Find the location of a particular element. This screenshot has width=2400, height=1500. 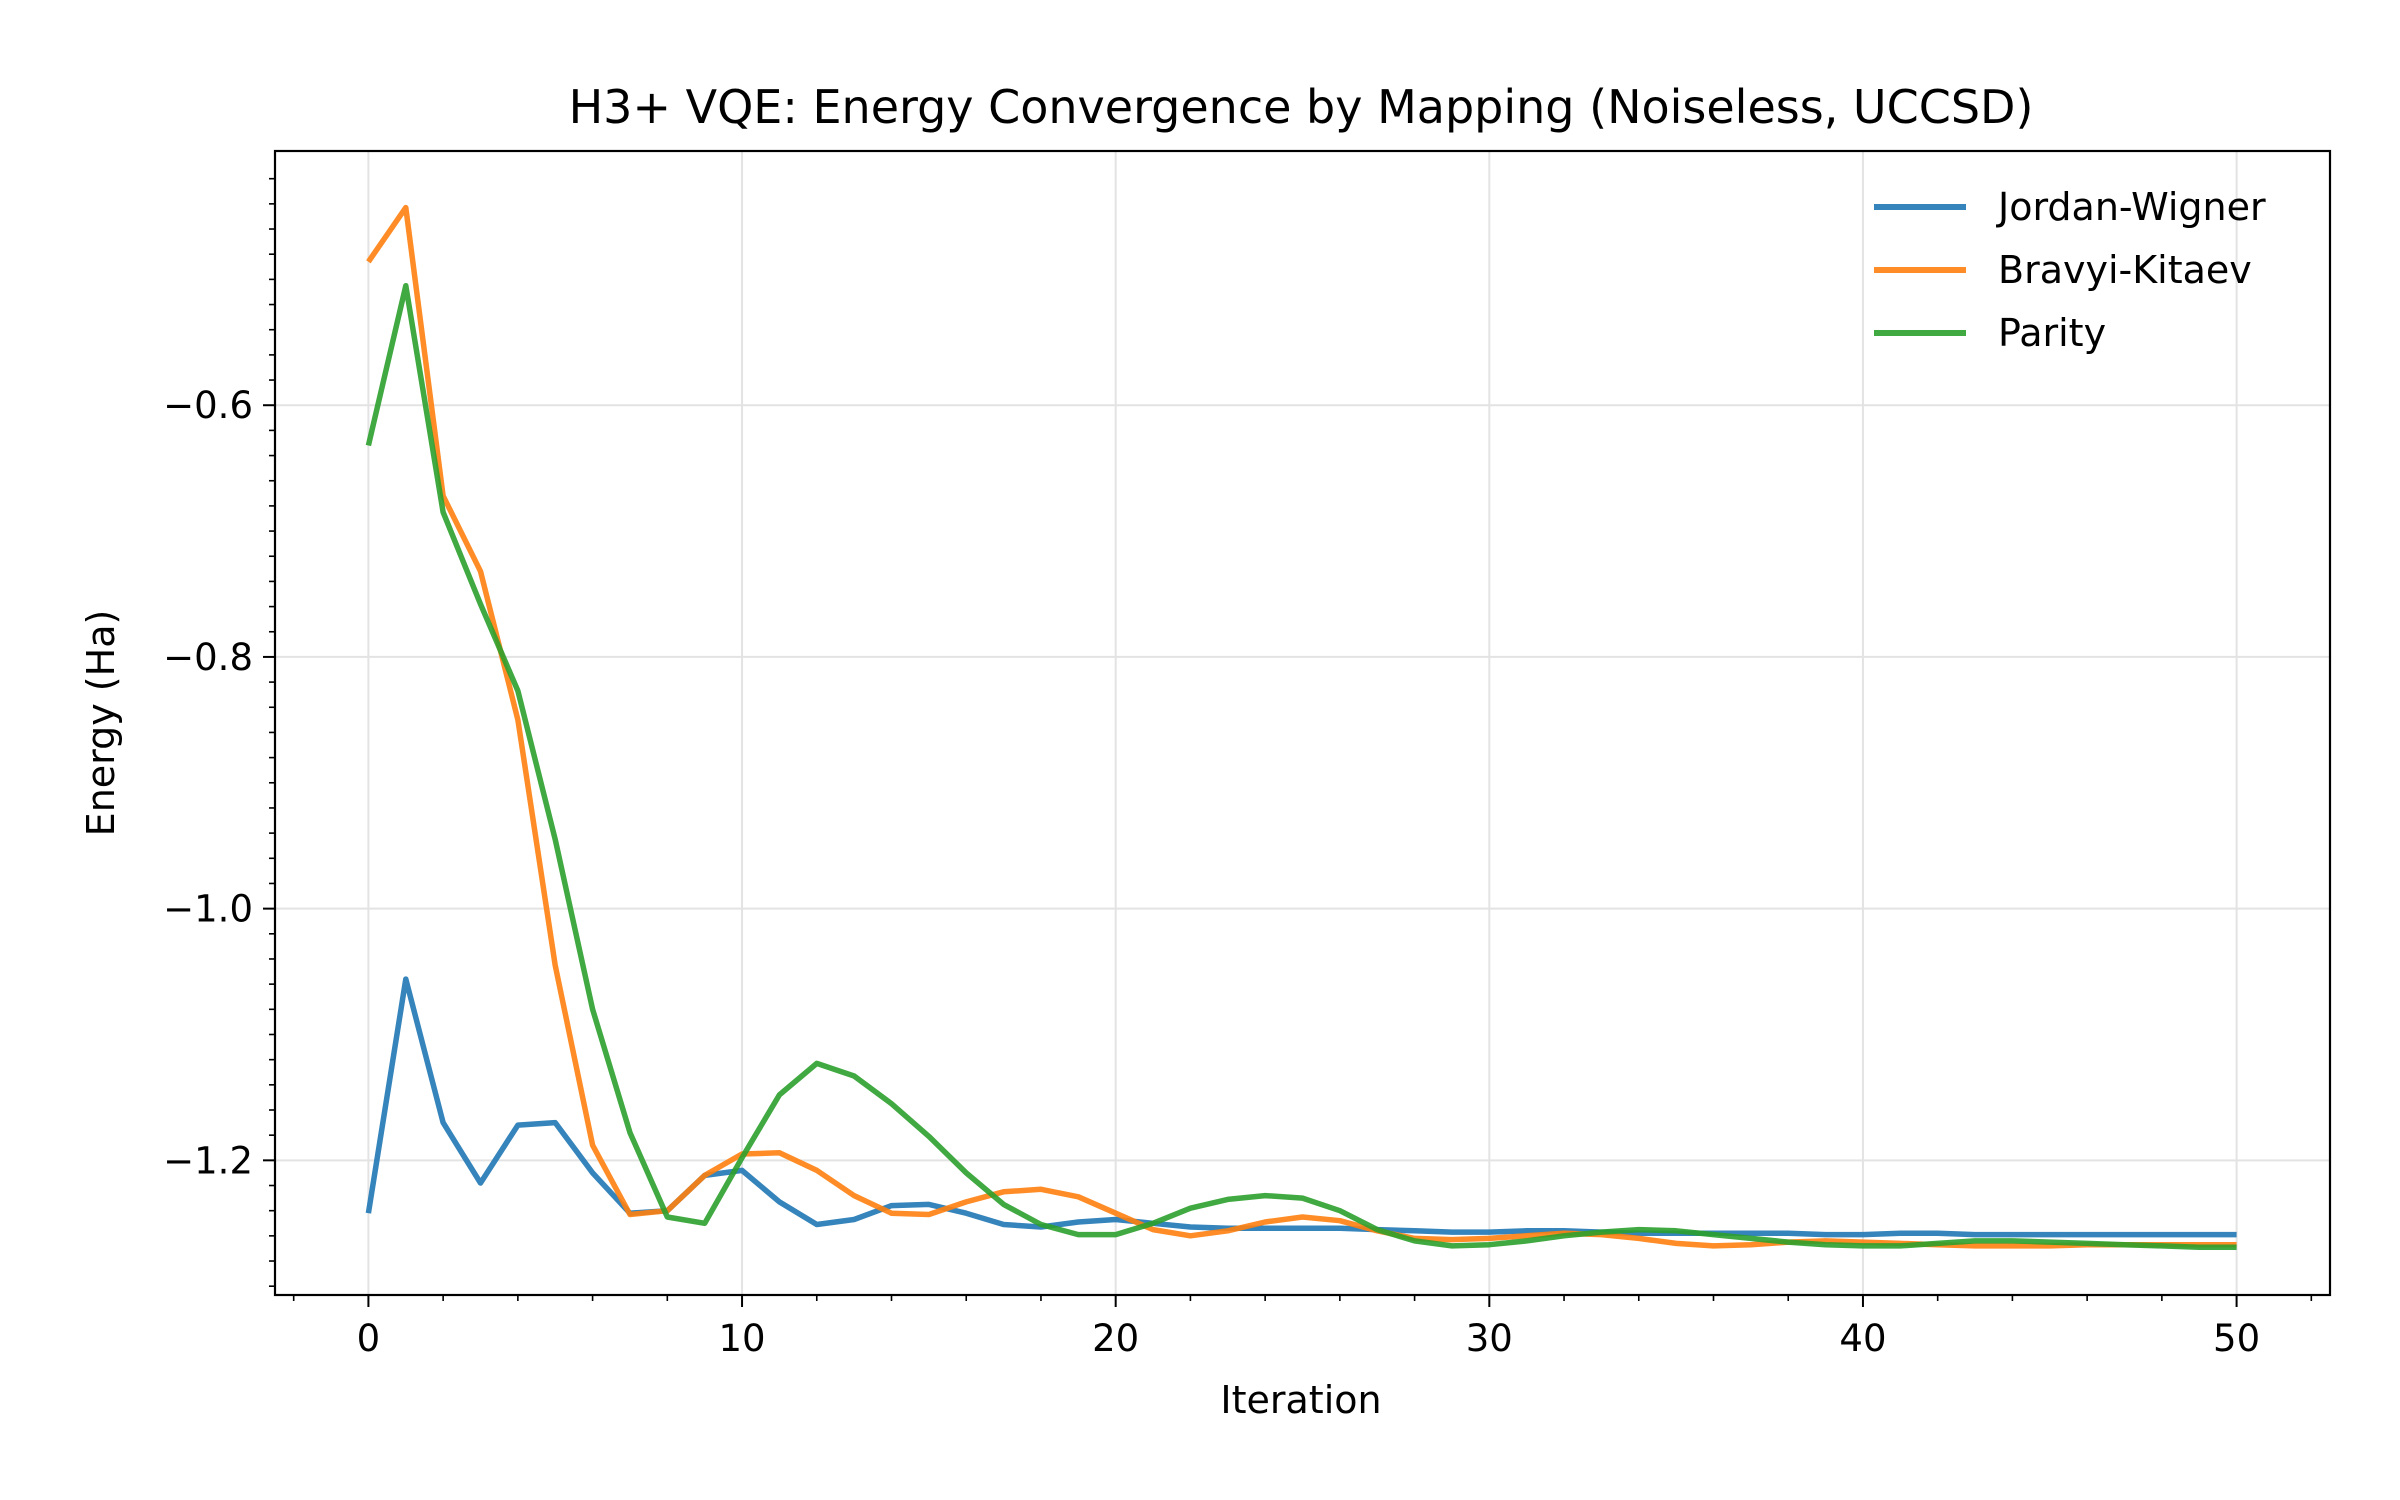

legend-entry: Parity is located at coordinates (2052, 333).